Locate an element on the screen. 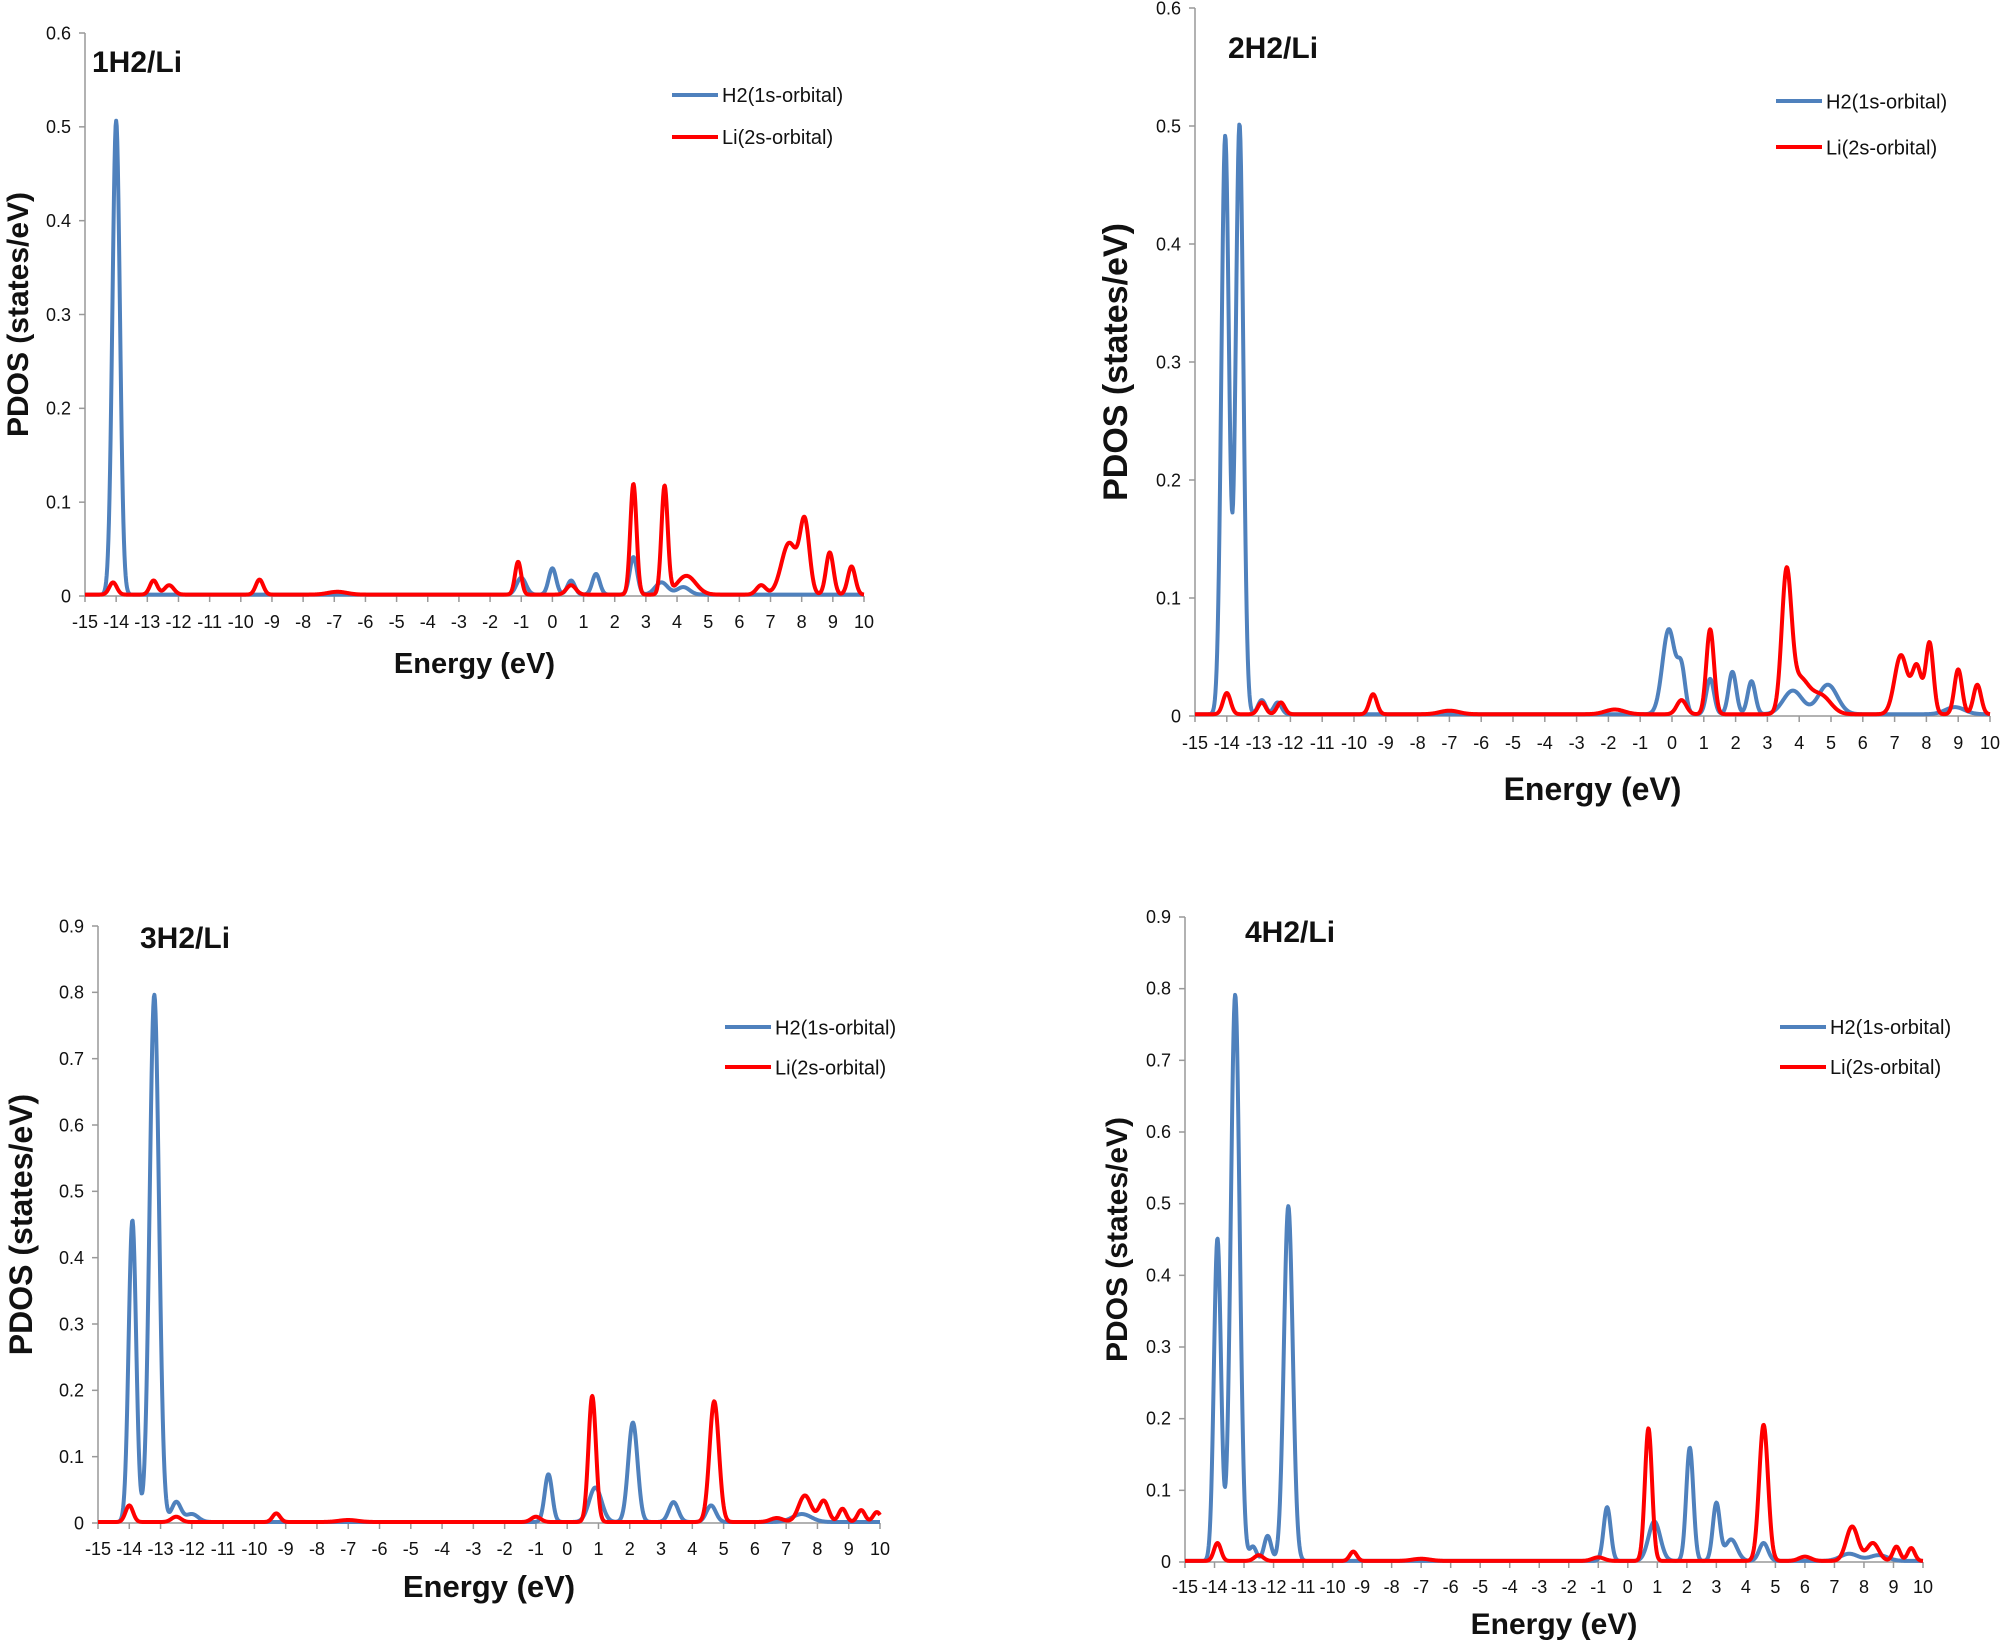  x-tick-label: 4 is located at coordinates (677, 622).